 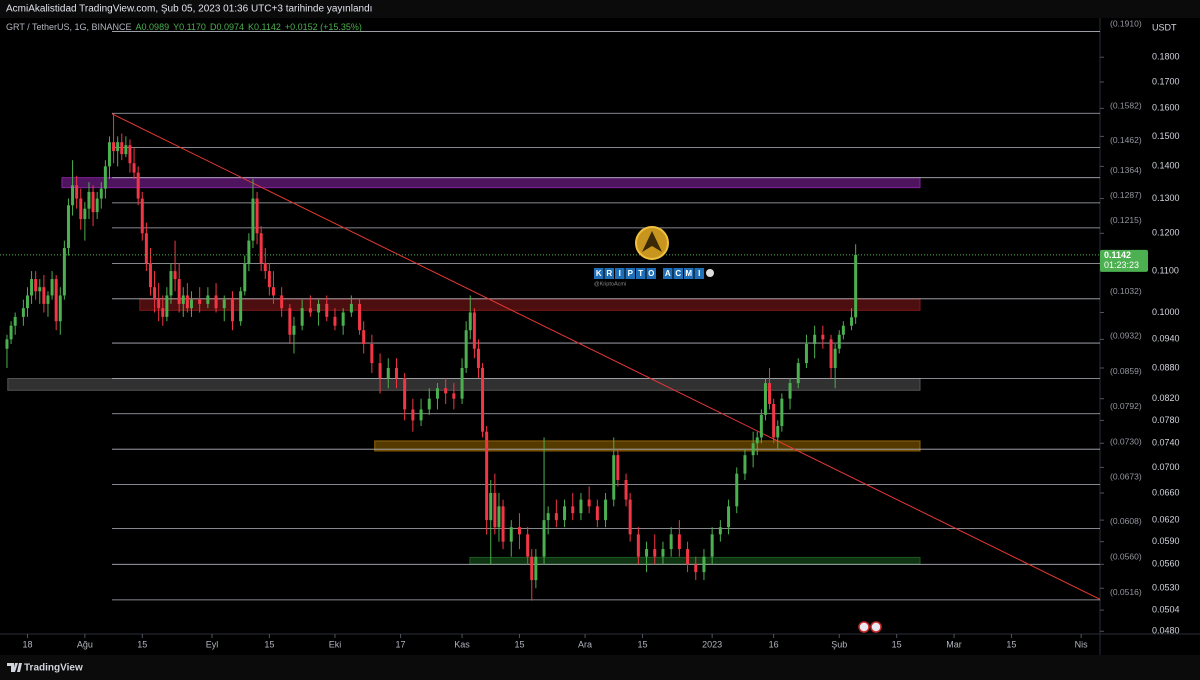 I want to click on x-tick-label: 2023, so click(x=712, y=644).